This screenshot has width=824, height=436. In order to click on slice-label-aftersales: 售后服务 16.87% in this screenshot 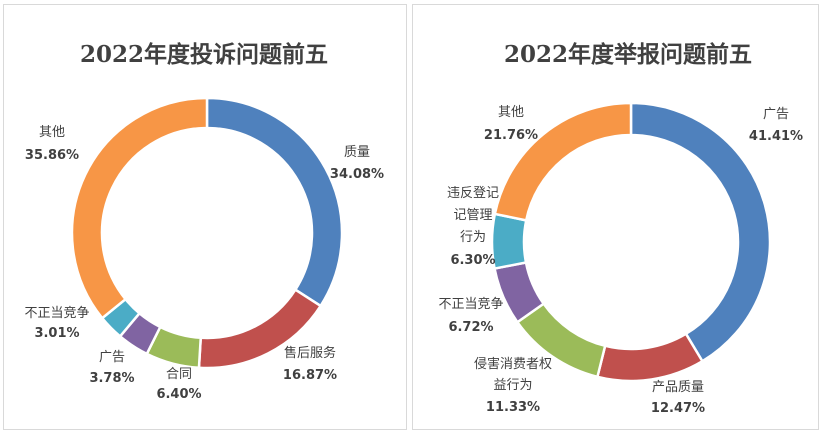, I will do `click(310, 364)`.